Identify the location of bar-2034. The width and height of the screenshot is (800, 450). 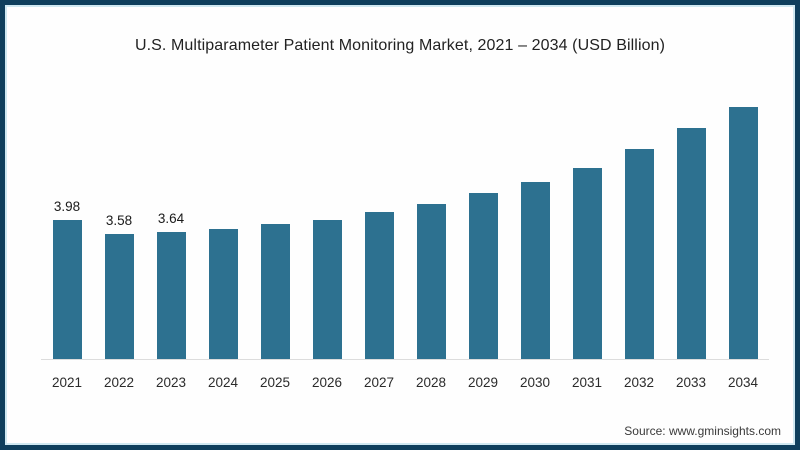
(743, 233).